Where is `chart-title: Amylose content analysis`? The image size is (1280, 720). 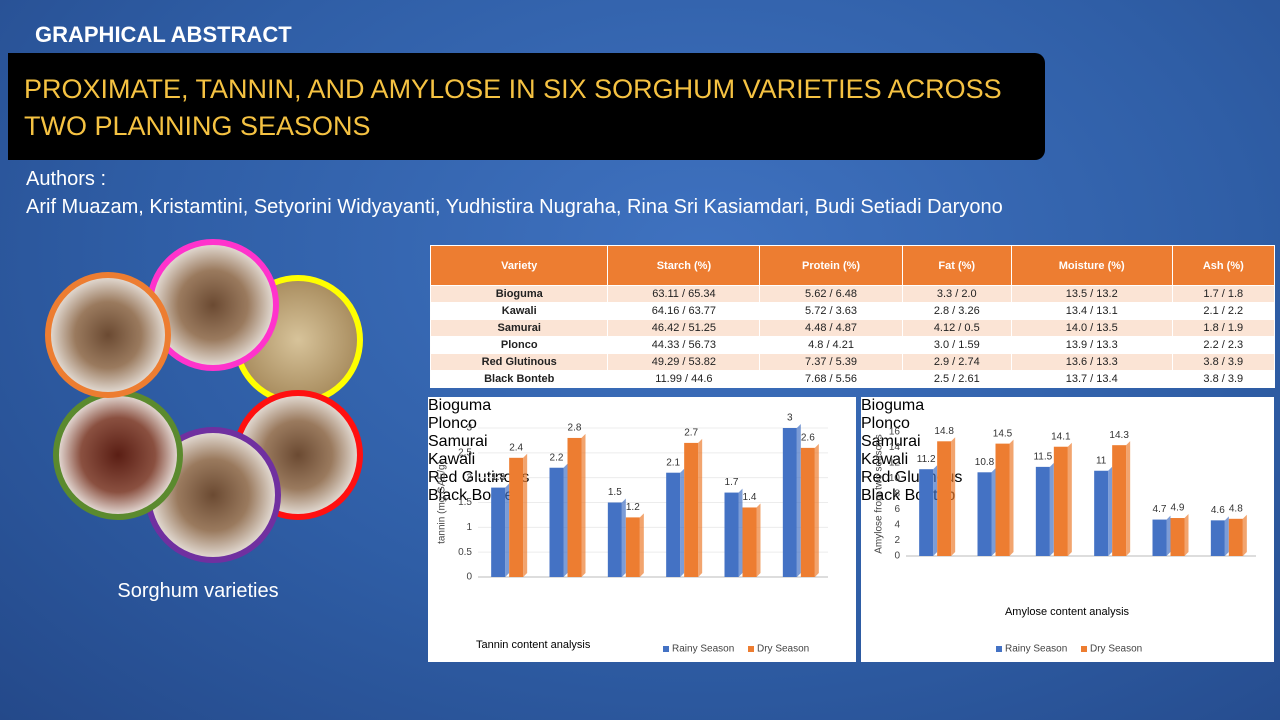
chart-title: Amylose content analysis is located at coordinates (1067, 612).